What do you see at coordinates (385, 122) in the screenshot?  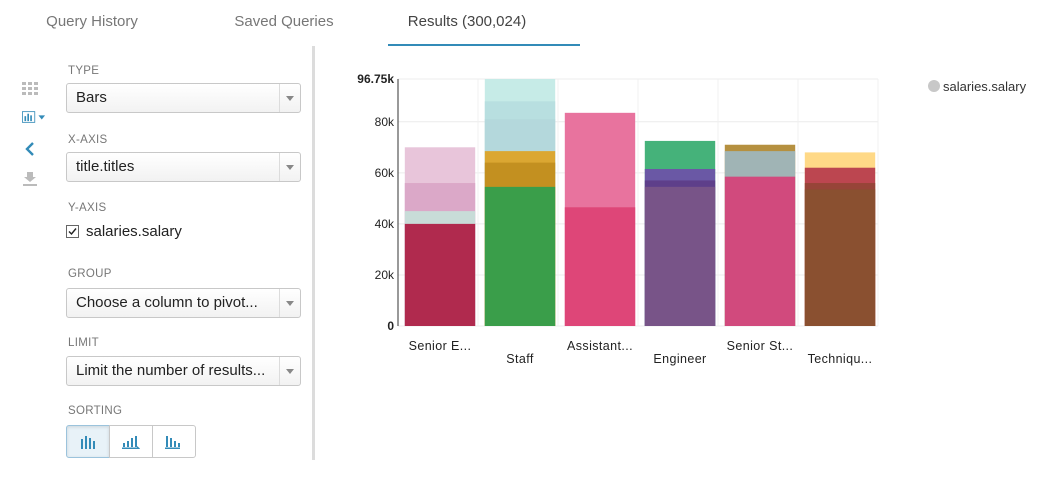 I see `y-tick-label: 80k` at bounding box center [385, 122].